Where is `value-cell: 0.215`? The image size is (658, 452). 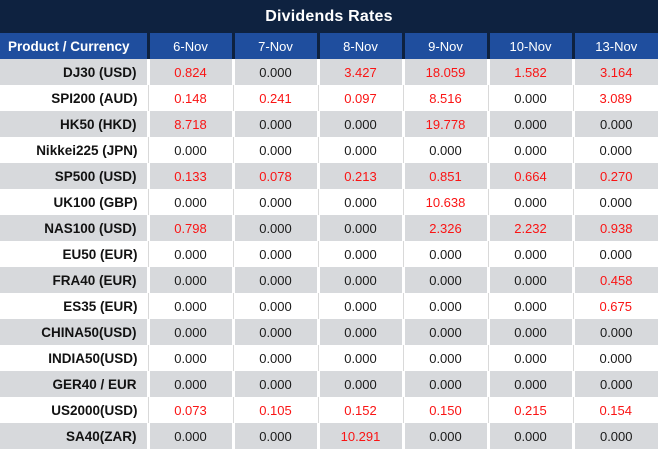 value-cell: 0.215 is located at coordinates (530, 410).